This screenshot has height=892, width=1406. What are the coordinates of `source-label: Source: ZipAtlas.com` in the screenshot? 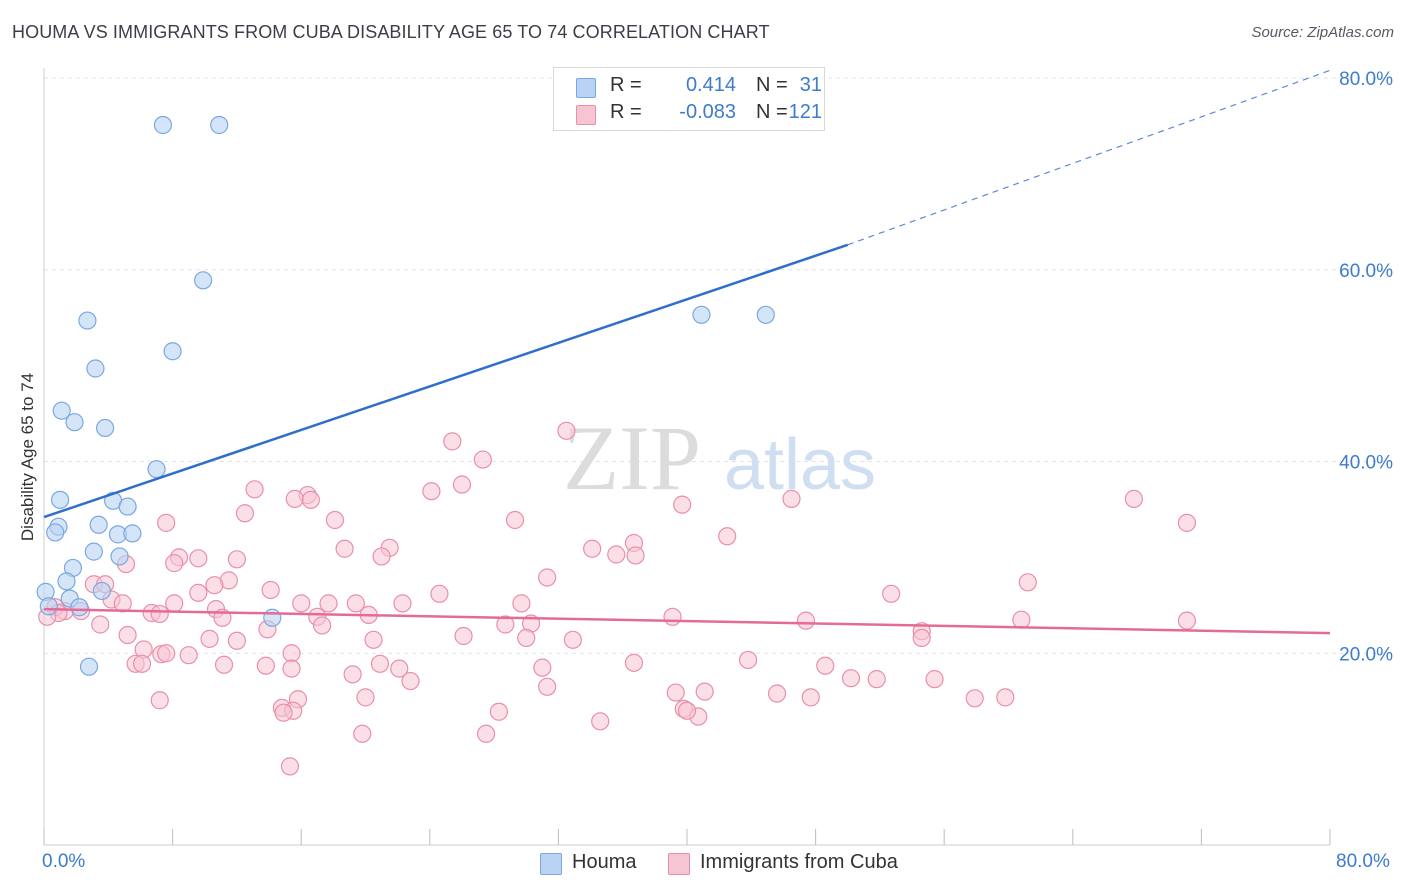 It's located at (1322, 32).